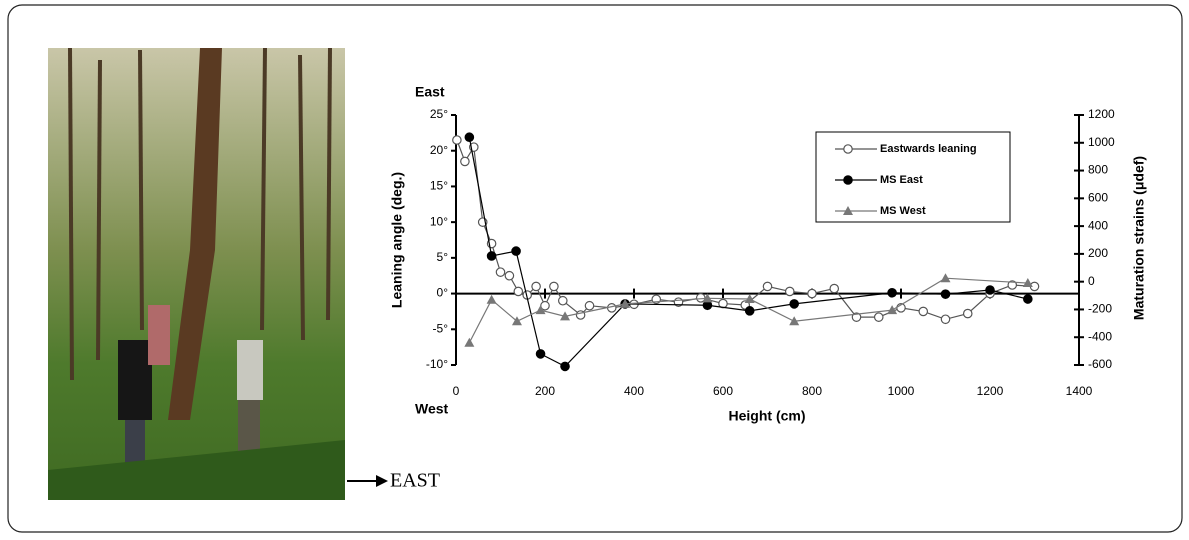 Image resolution: width=1189 pixels, height=540 pixels. What do you see at coordinates (439, 150) in the screenshot?
I see `y-tick-label: 20°` at bounding box center [439, 150].